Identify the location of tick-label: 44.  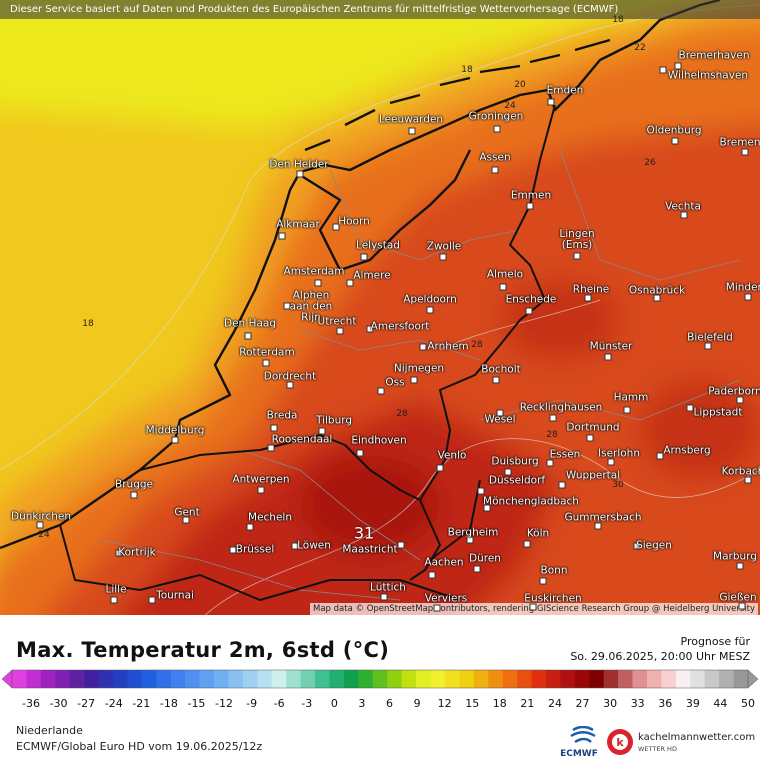
(720, 703).